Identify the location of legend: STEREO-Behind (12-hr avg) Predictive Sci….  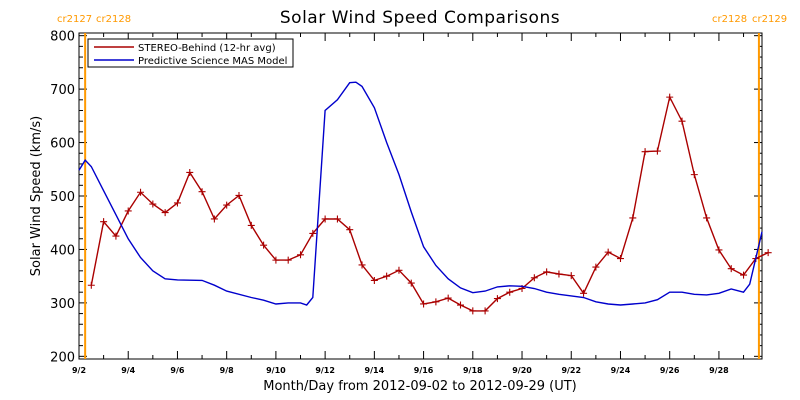
(190, 53).